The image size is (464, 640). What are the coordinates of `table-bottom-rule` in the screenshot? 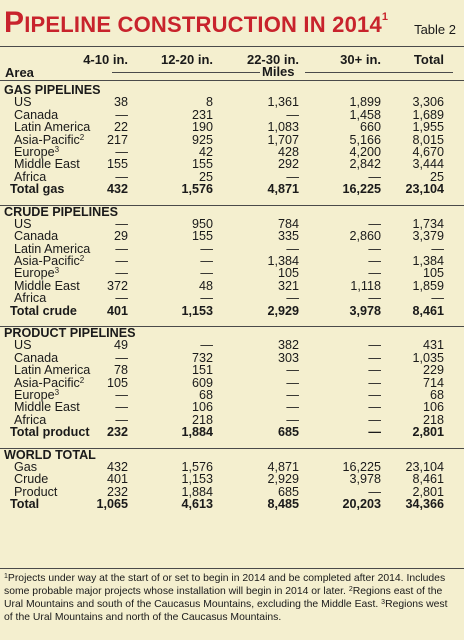 It's located at (232, 568).